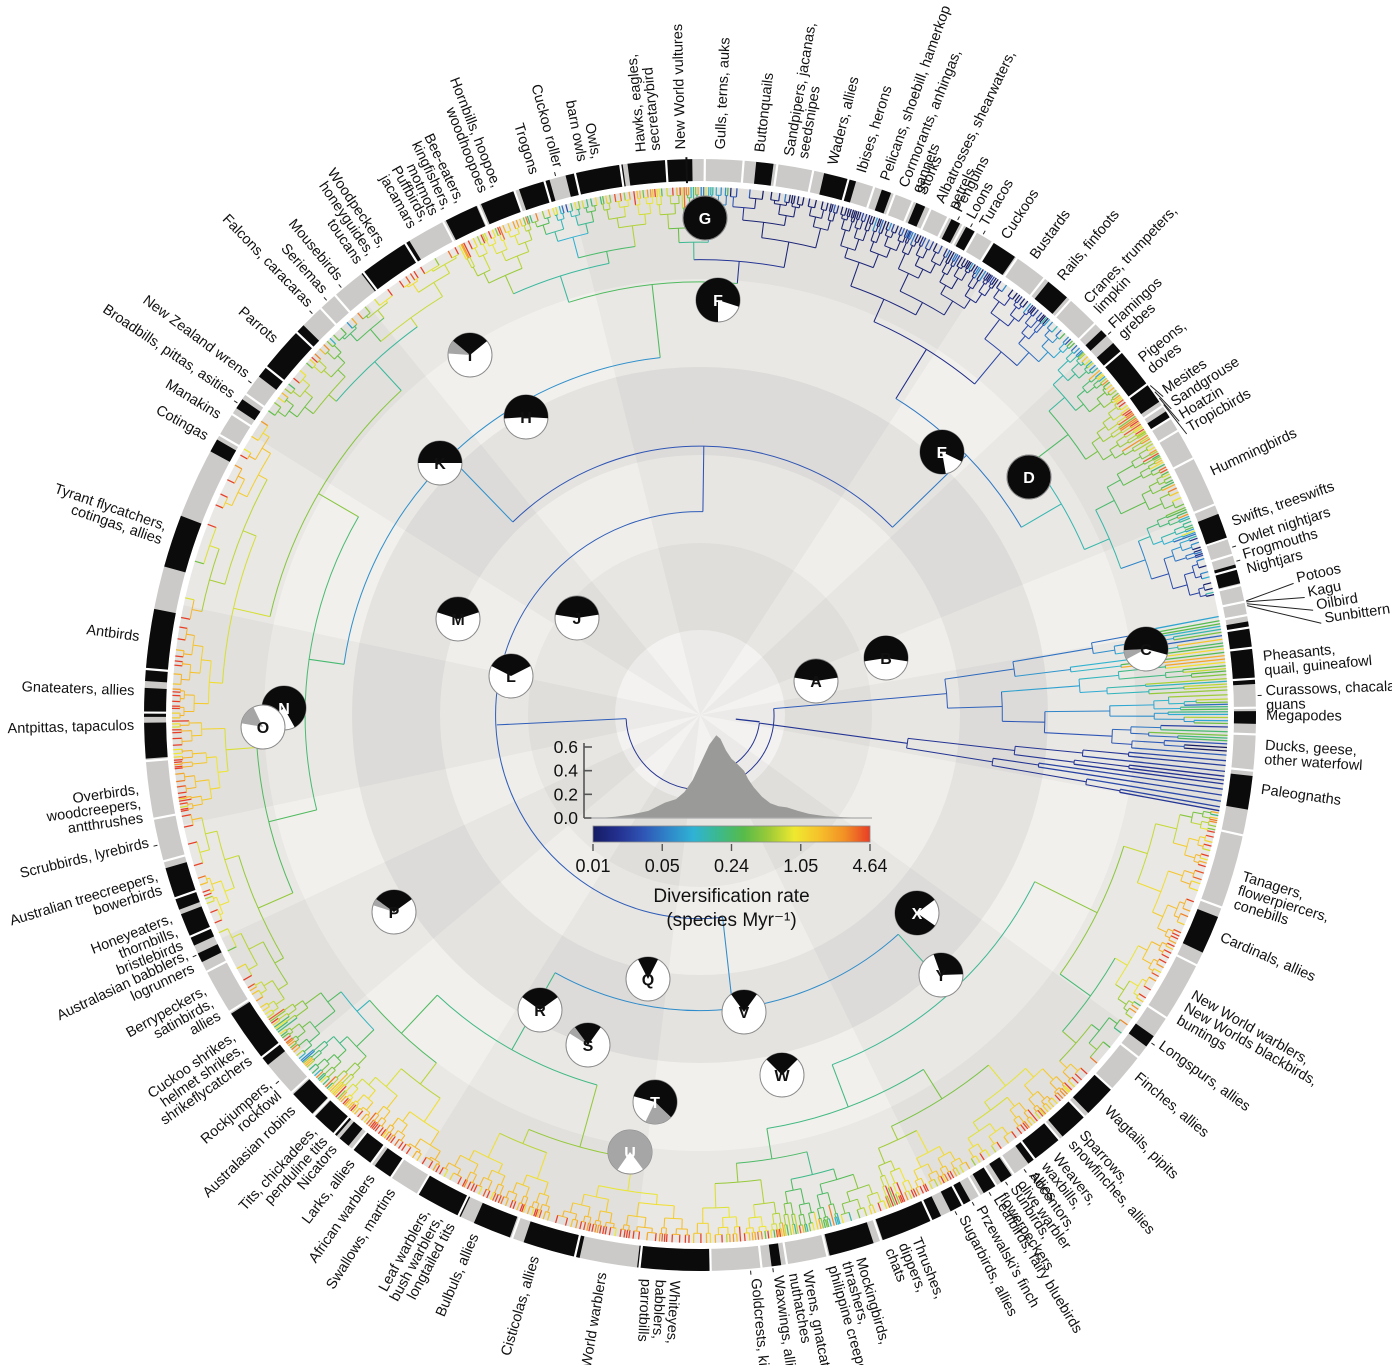 Image resolution: width=1392 pixels, height=1365 pixels. Describe the element at coordinates (1029, 478) in the screenshot. I see `marker-letter: D` at that location.